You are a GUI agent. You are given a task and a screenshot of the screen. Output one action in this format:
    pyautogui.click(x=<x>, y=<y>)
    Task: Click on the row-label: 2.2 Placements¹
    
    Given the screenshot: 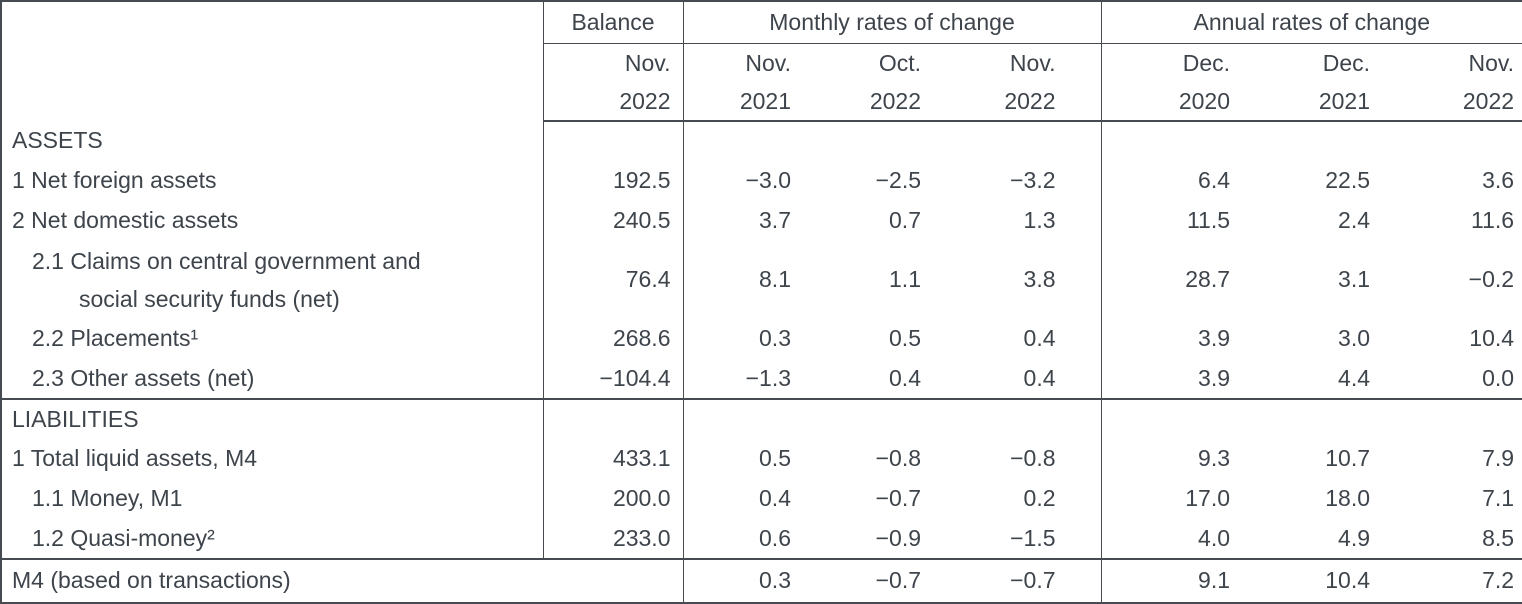 What is the action you would take?
    pyautogui.click(x=272, y=338)
    